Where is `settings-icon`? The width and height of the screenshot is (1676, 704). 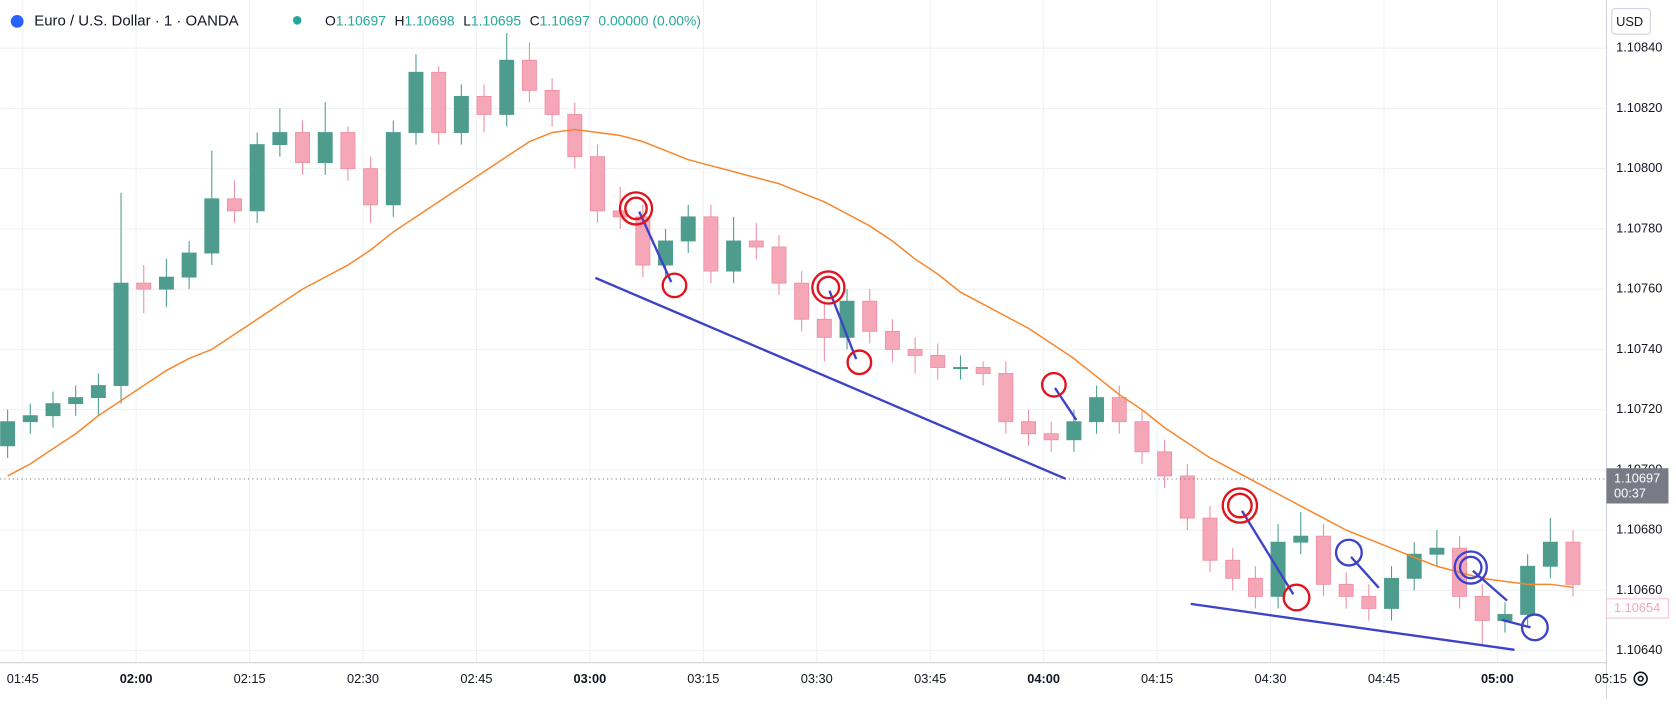 settings-icon is located at coordinates (1640, 678).